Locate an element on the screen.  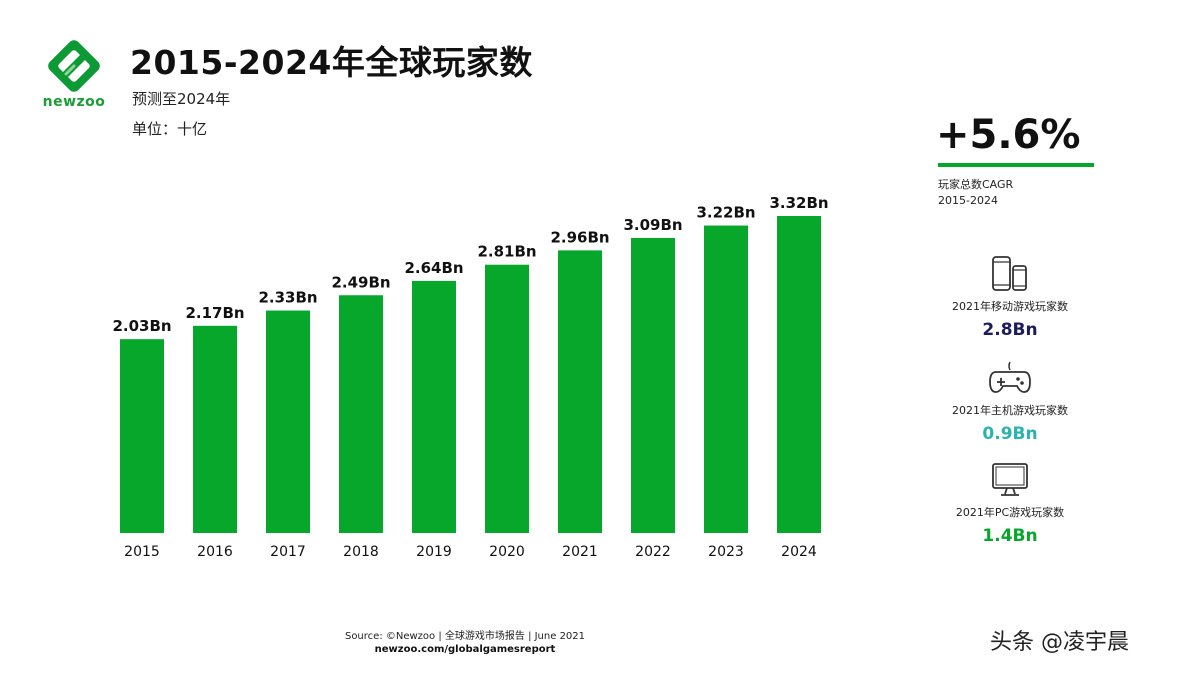
stat-console: 2021年主机游戏玩家数 0.9Bn is located at coordinates (1010, 402).